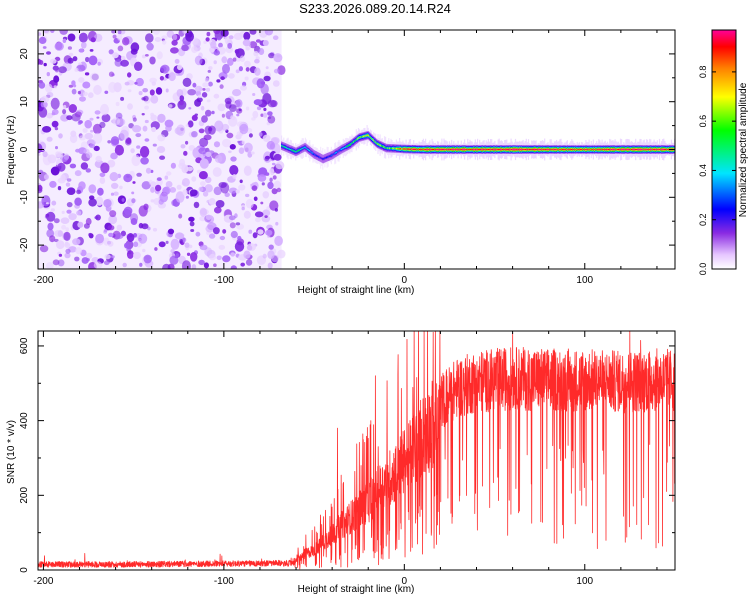 The width and height of the screenshot is (750, 600). I want to click on noise-region, so click(162, 149).